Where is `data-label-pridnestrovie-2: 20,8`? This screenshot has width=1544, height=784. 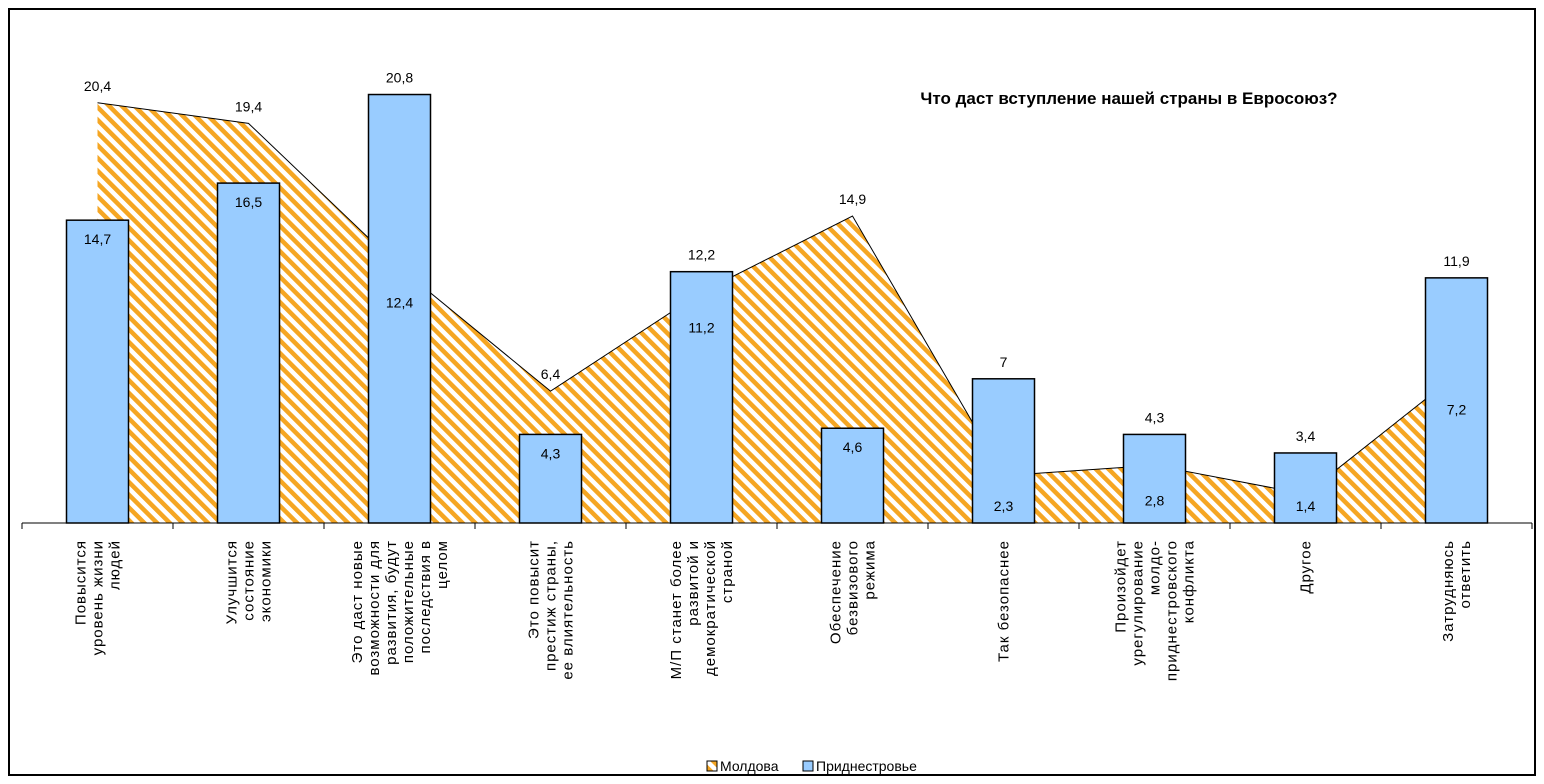
data-label-pridnestrovie-2: 20,8 is located at coordinates (399, 78).